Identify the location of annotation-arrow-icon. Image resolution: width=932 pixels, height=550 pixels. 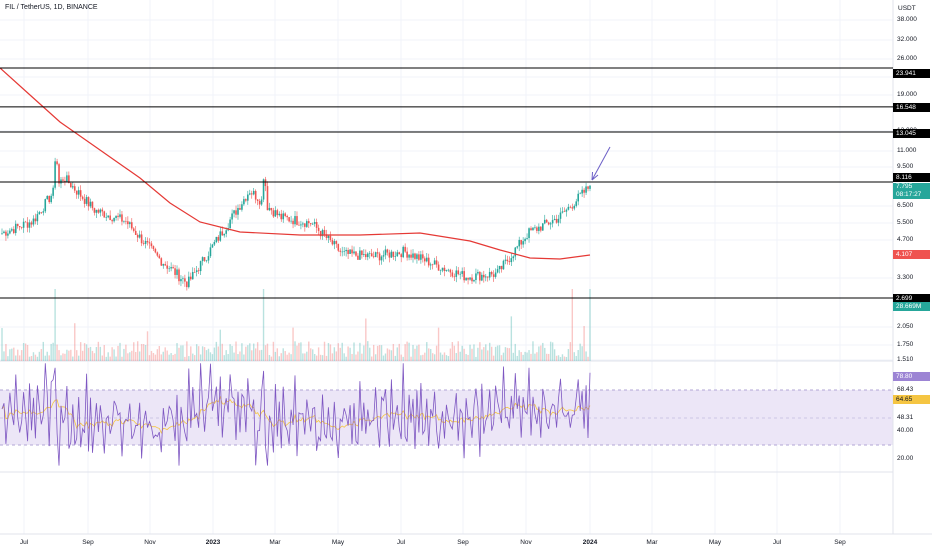
(601, 163).